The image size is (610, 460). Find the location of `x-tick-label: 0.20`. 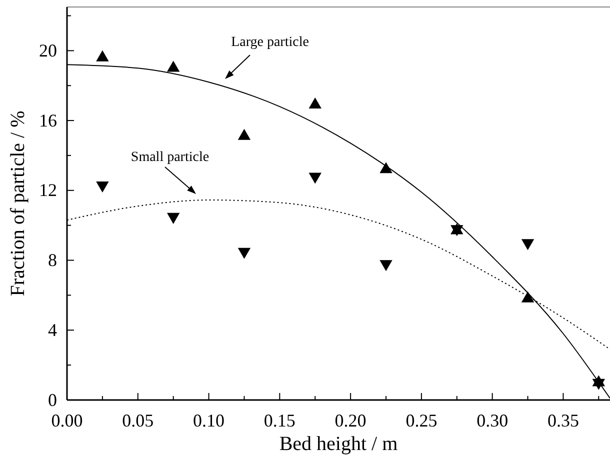

x-tick-label: 0.20 is located at coordinates (350, 420).